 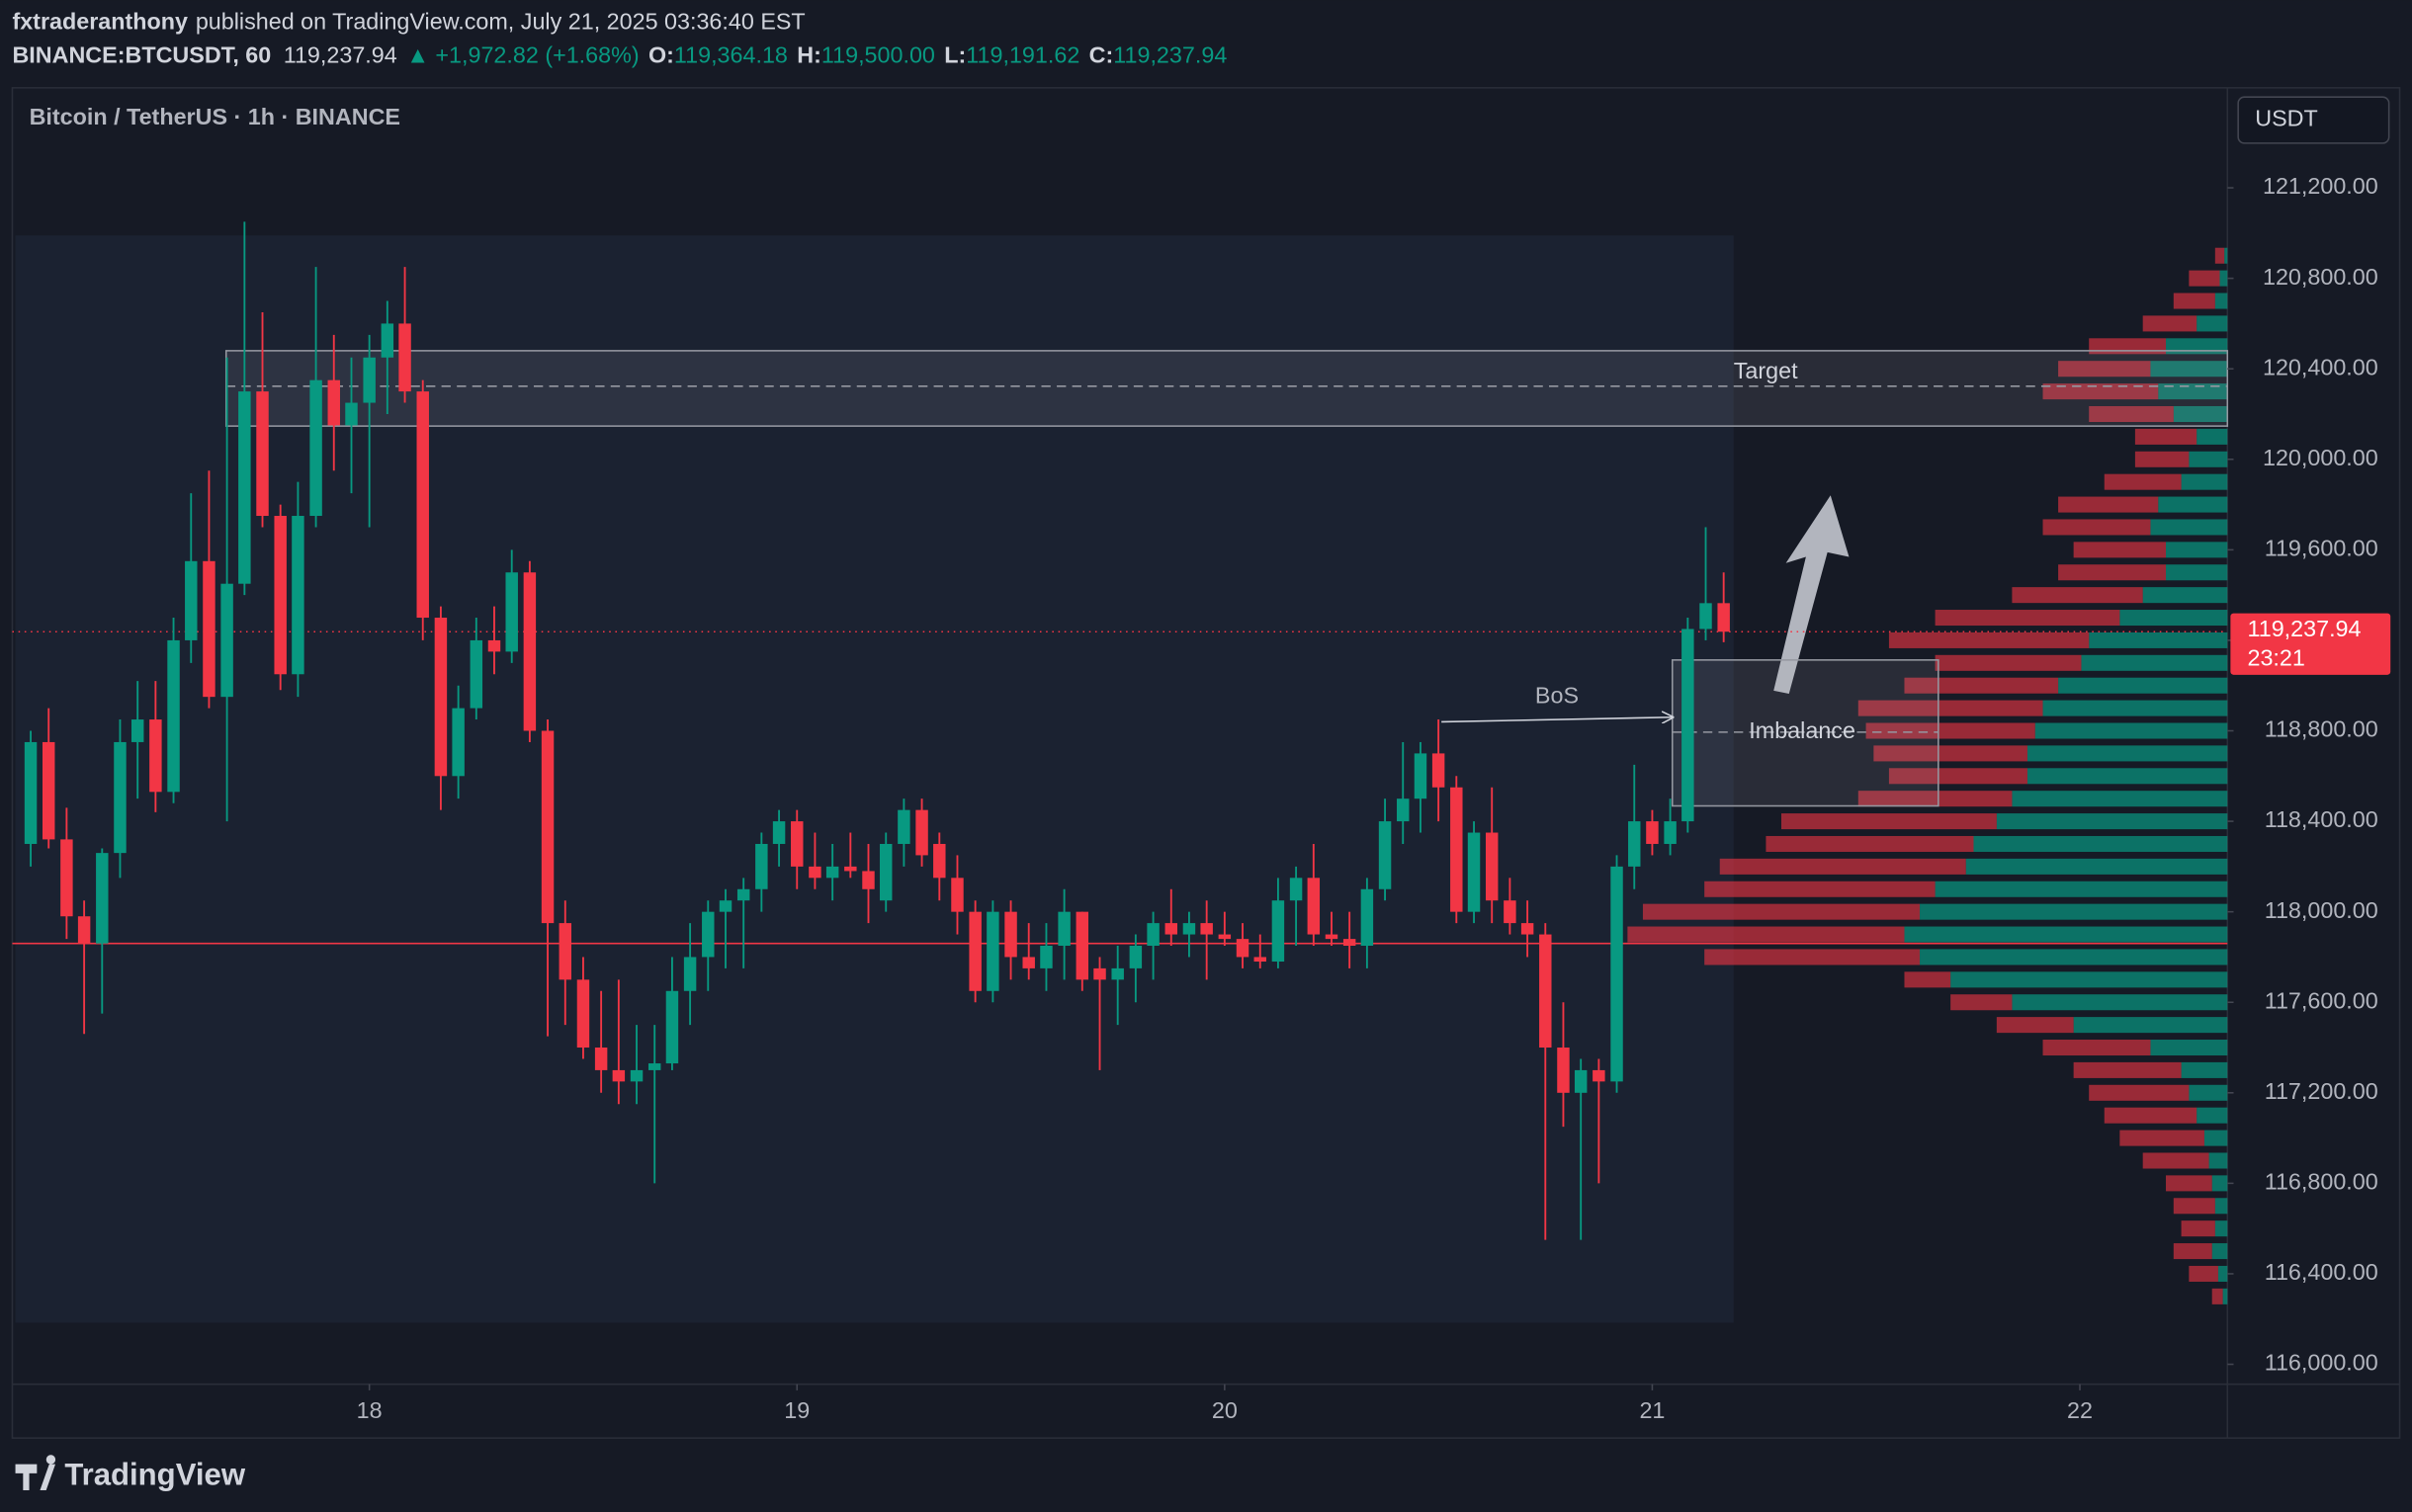 I want to click on projection-arrow, so click(x=1812, y=594).